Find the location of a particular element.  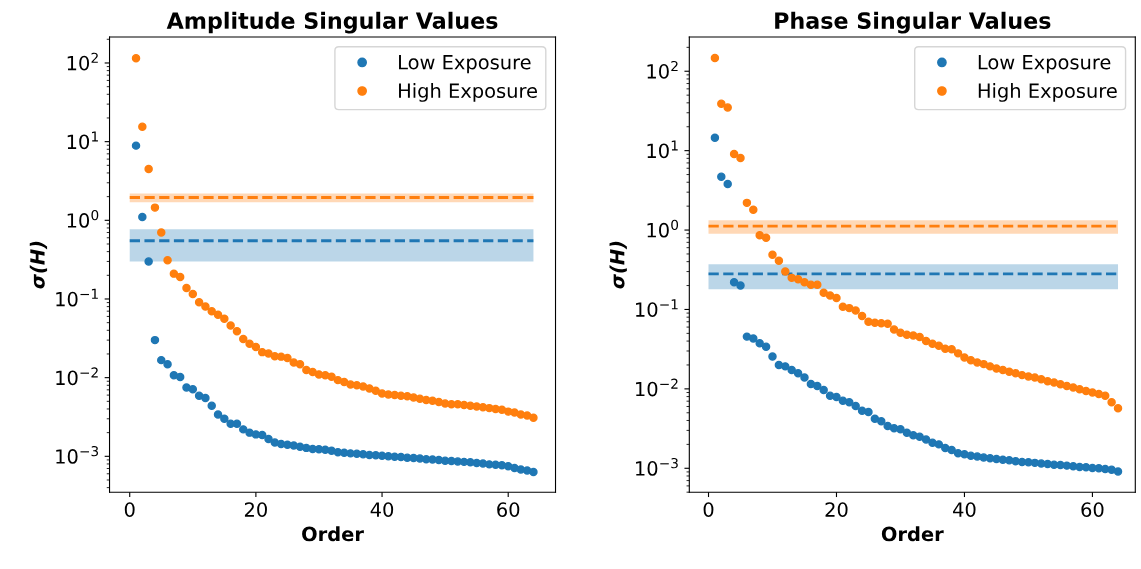

chart-title: Phase Singular Values is located at coordinates (913, 22).